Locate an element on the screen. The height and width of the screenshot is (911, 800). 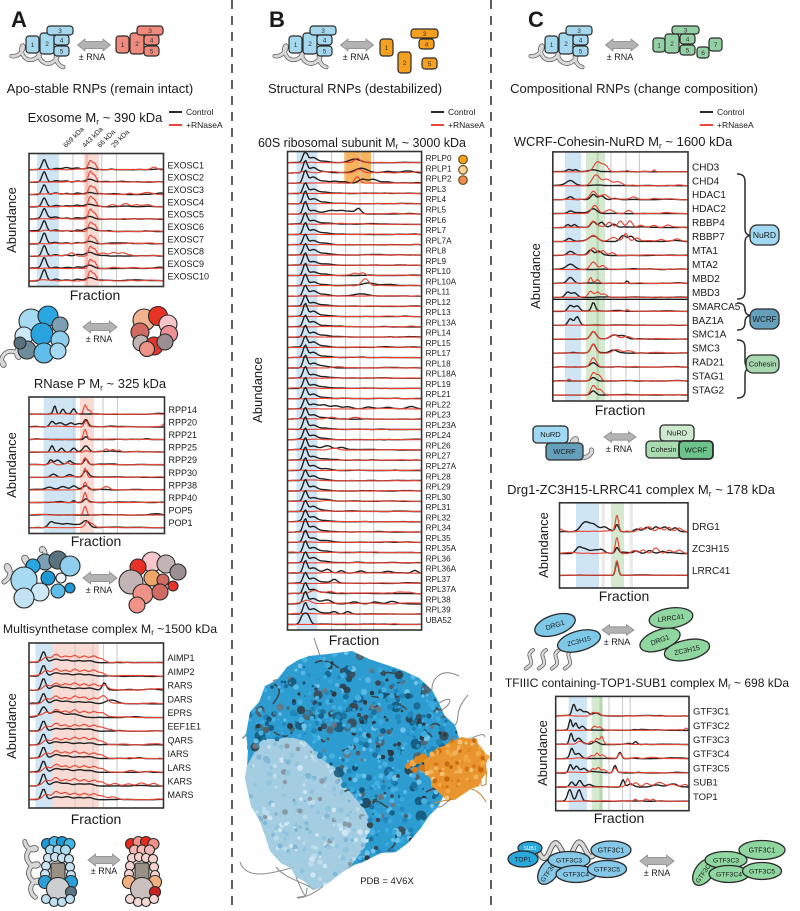
svg-text: PDB = 4V6X is located at coordinates (387, 881).